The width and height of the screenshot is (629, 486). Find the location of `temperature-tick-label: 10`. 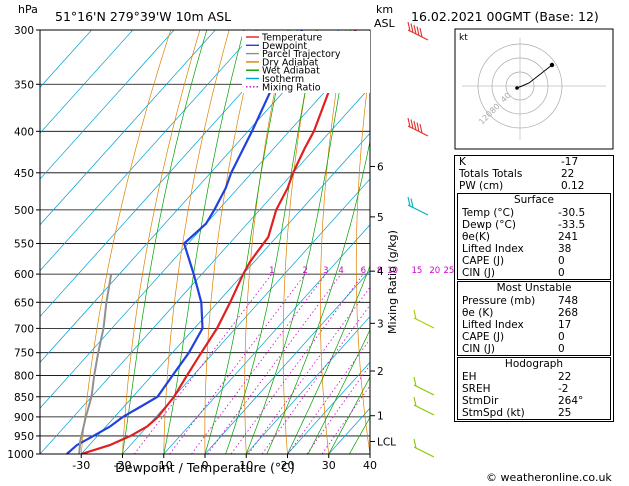

temperature-tick-label: 10 is located at coordinates (246, 465).